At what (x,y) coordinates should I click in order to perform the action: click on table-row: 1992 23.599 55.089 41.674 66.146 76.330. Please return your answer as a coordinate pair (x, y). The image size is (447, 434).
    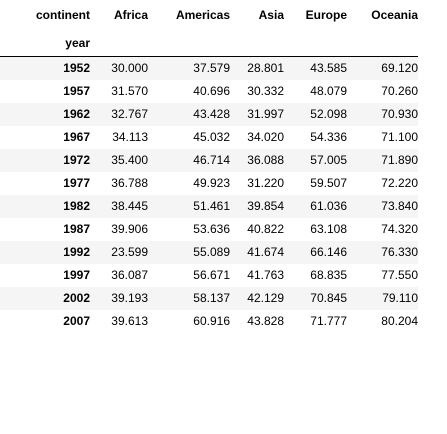
    Looking at the image, I should click on (209, 252).